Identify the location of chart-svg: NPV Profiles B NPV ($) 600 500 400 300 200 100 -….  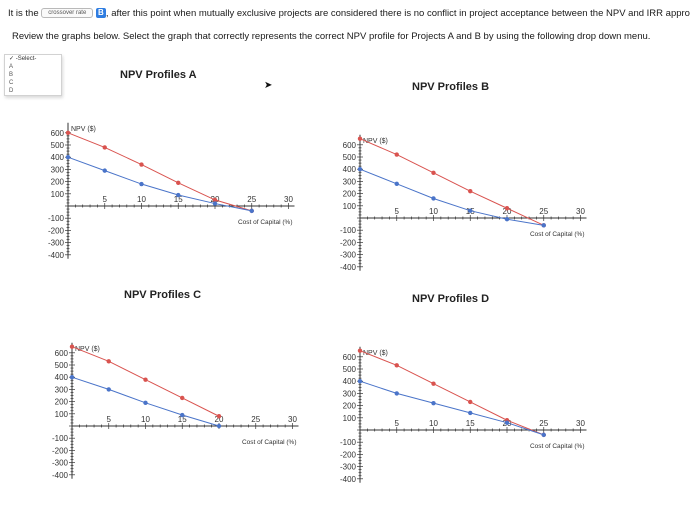
(463, 176).